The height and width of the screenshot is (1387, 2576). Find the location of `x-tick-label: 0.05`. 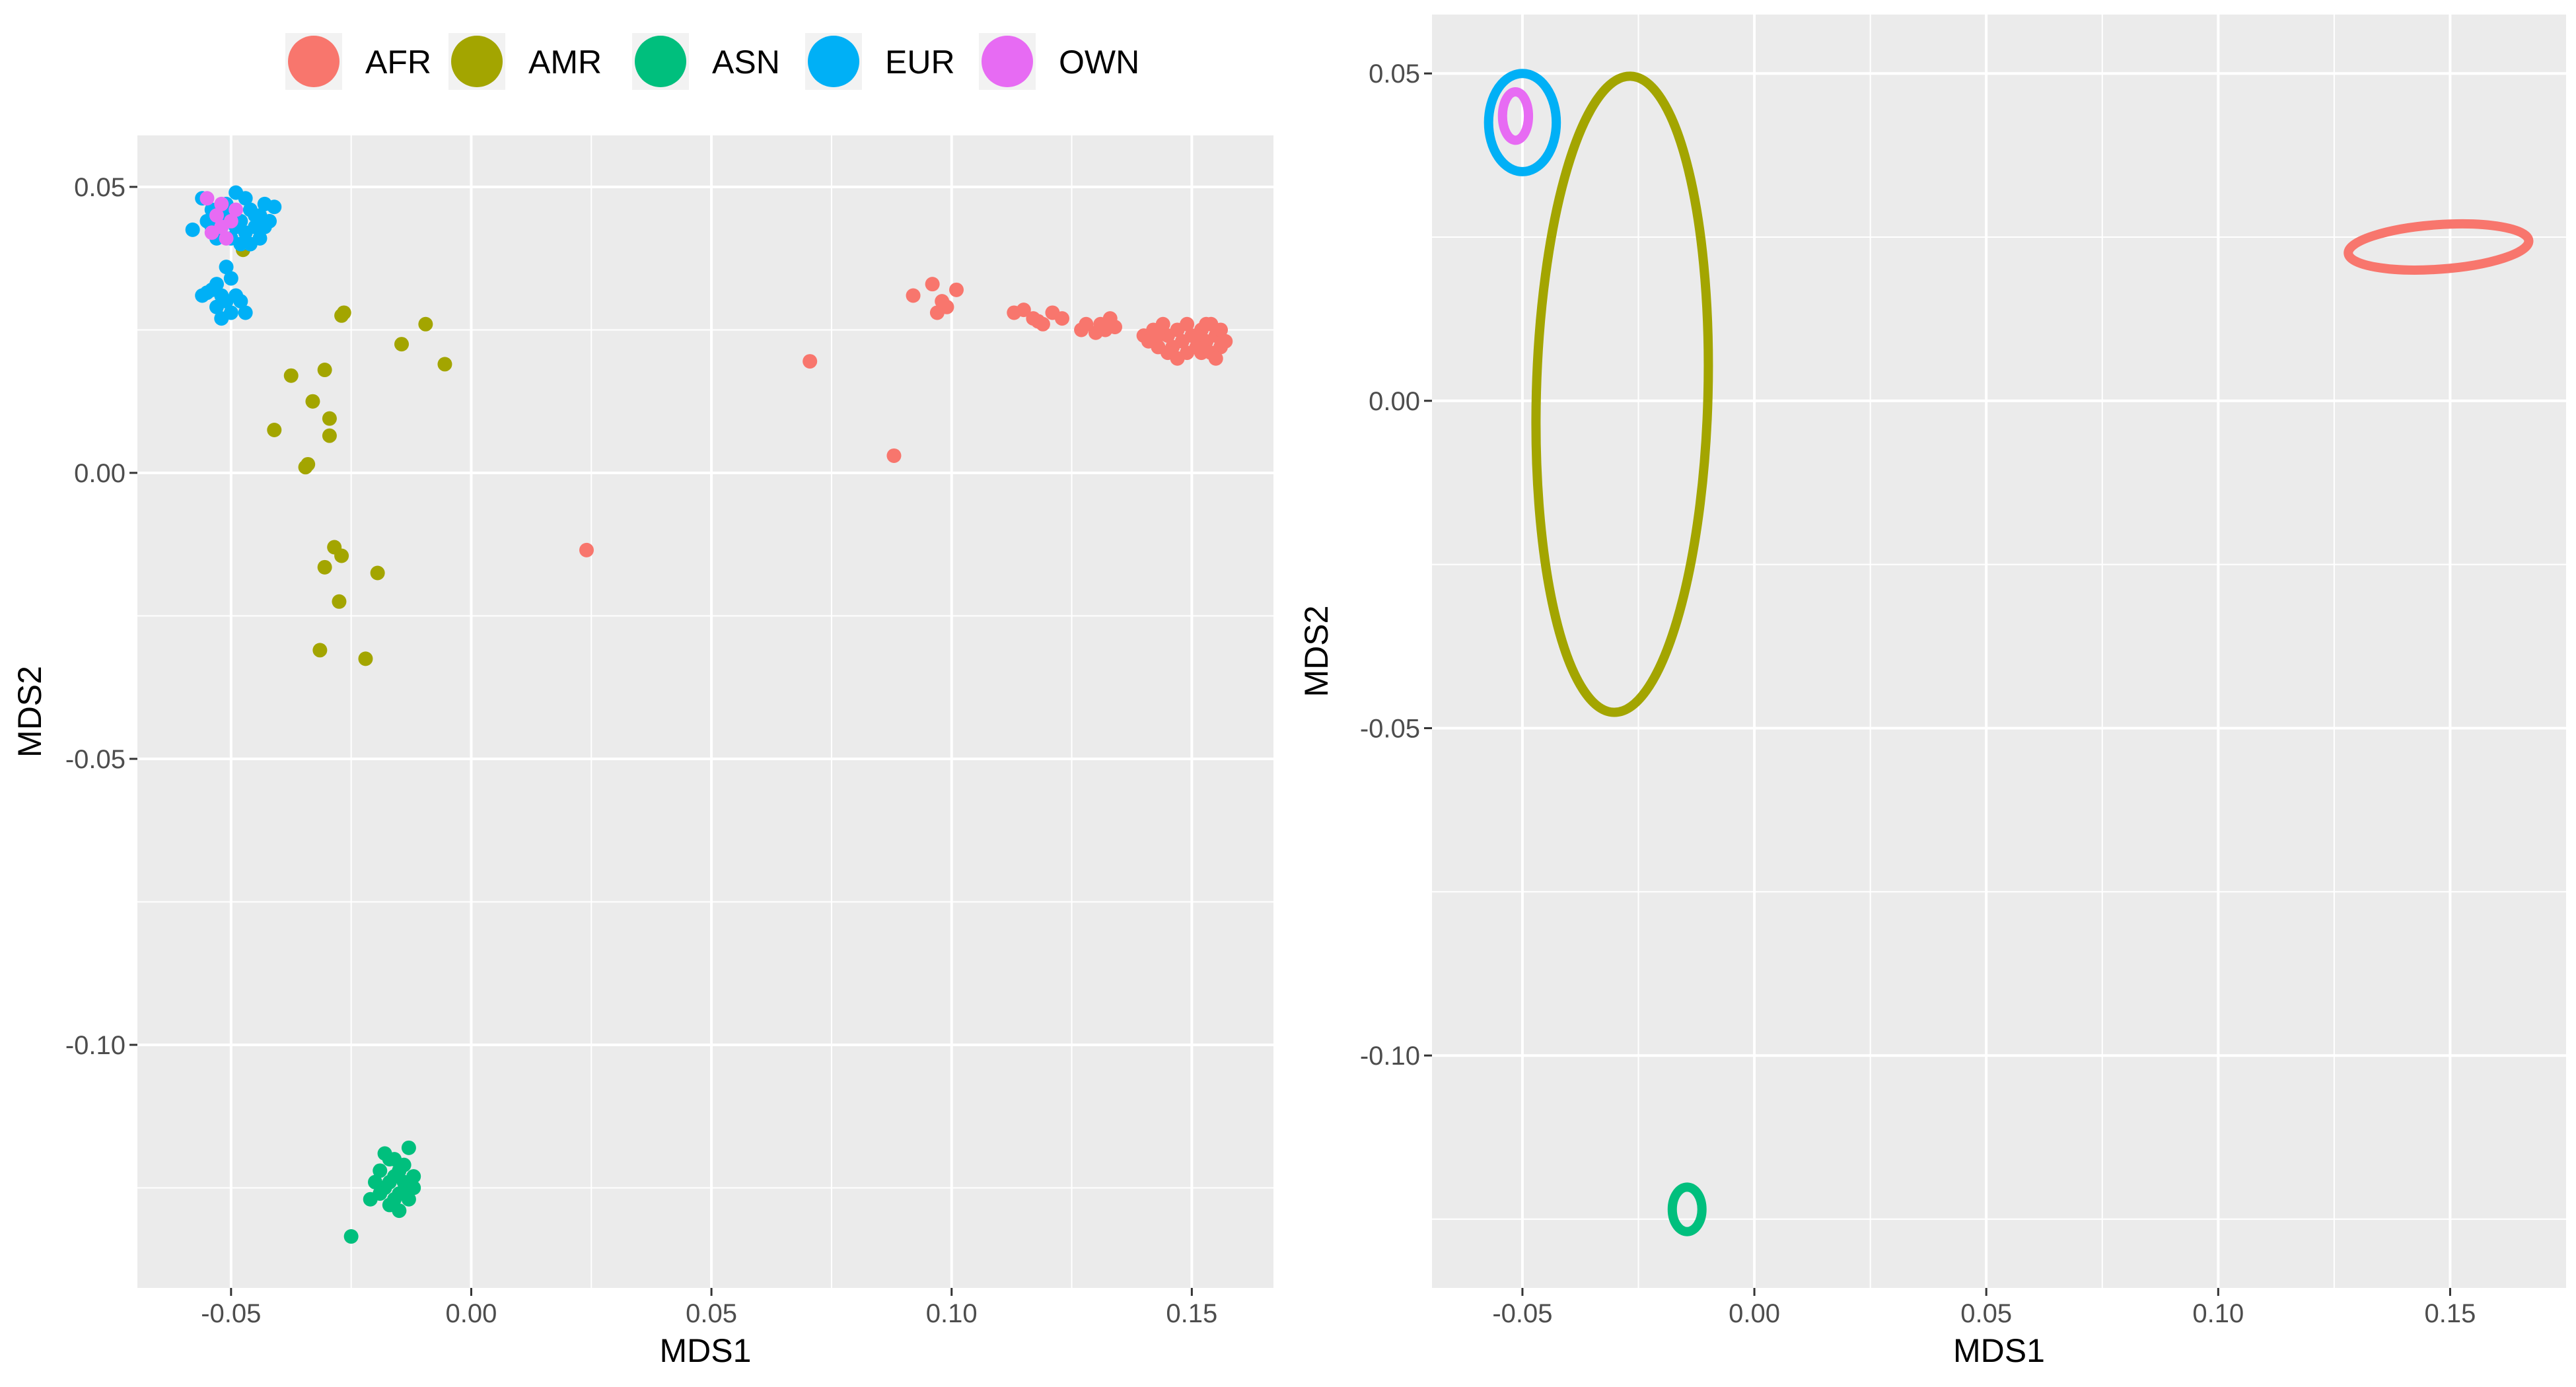

x-tick-label: 0.05 is located at coordinates (712, 1313).